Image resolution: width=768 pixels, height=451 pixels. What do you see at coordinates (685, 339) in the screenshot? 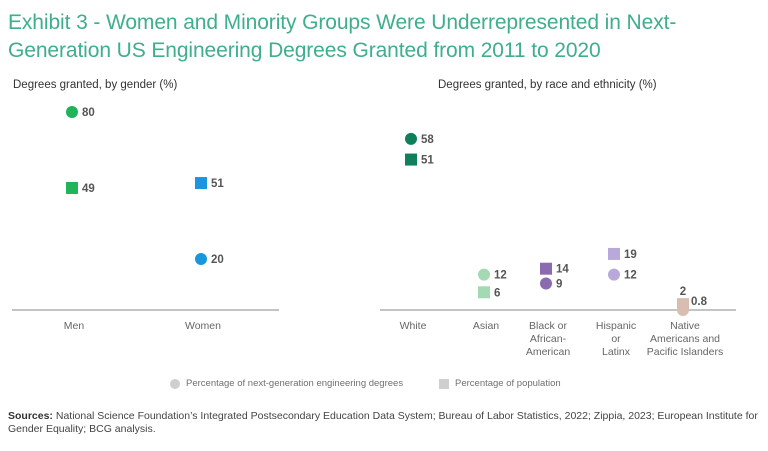
I see `category-label: Americans and` at bounding box center [685, 339].